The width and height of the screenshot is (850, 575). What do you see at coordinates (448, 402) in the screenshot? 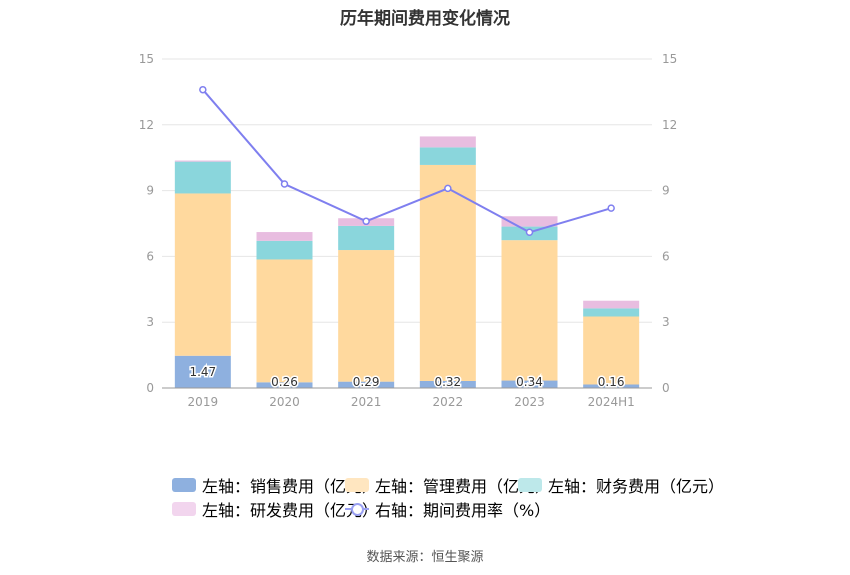
I see `x-axis-tick-label: 2022` at bounding box center [448, 402].